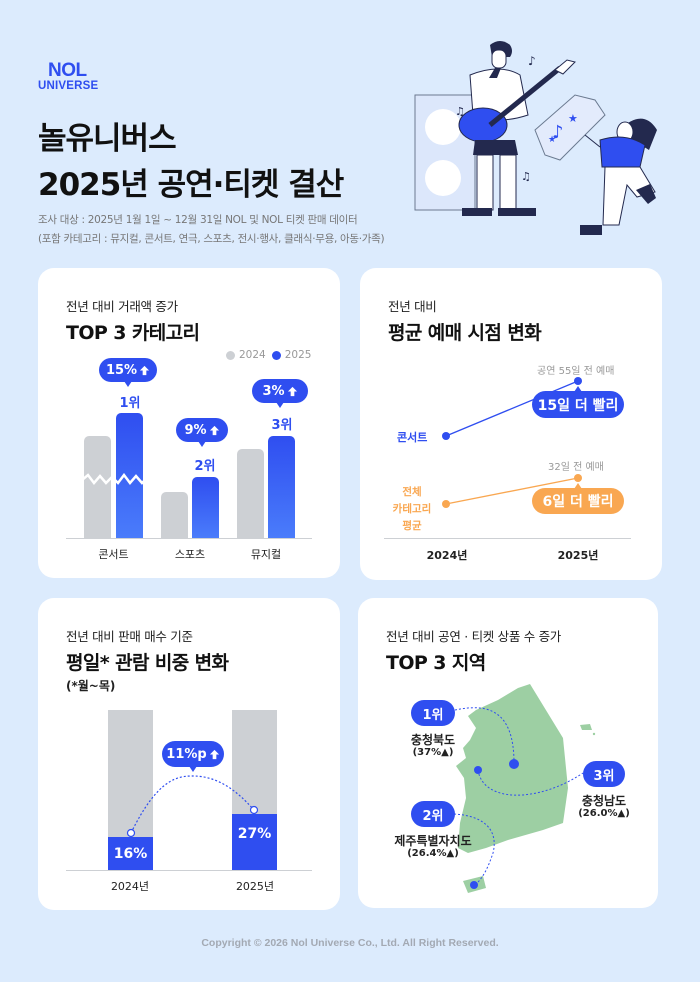 The image size is (700, 982). Describe the element at coordinates (598, 813) in the screenshot. I see `growth-value: (26.0%` at that location.